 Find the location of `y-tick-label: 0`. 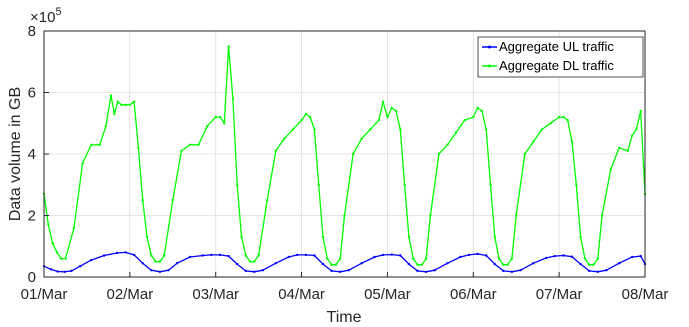

y-tick-label: 0 is located at coordinates (32, 277).